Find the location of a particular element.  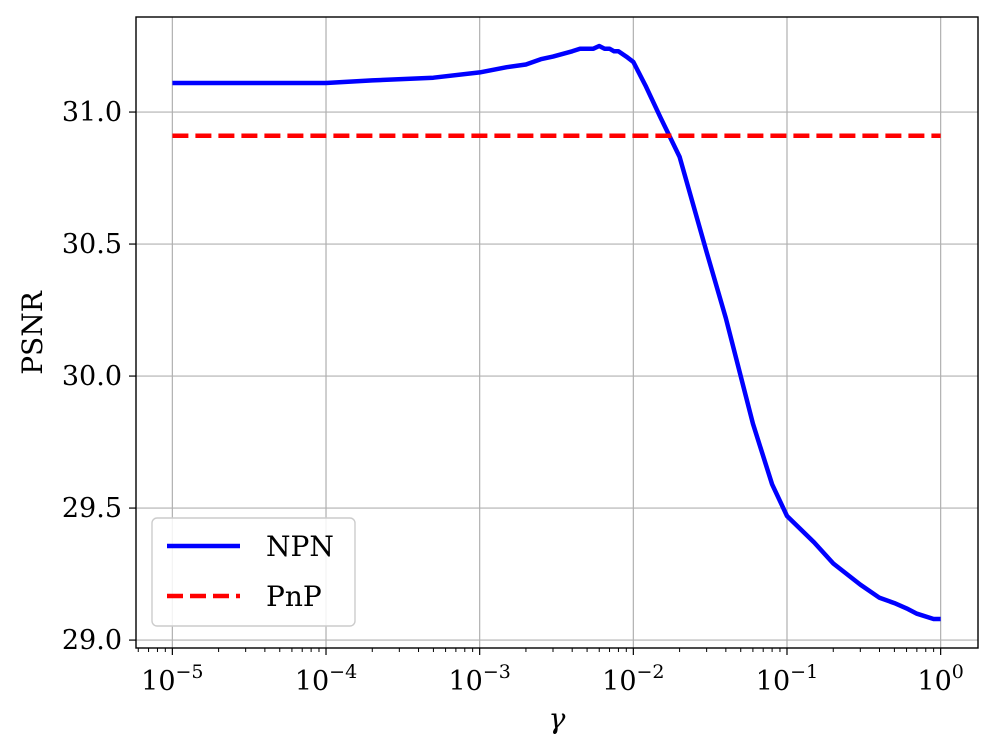

x-tick-label: 10⁰ is located at coordinates (940, 679).